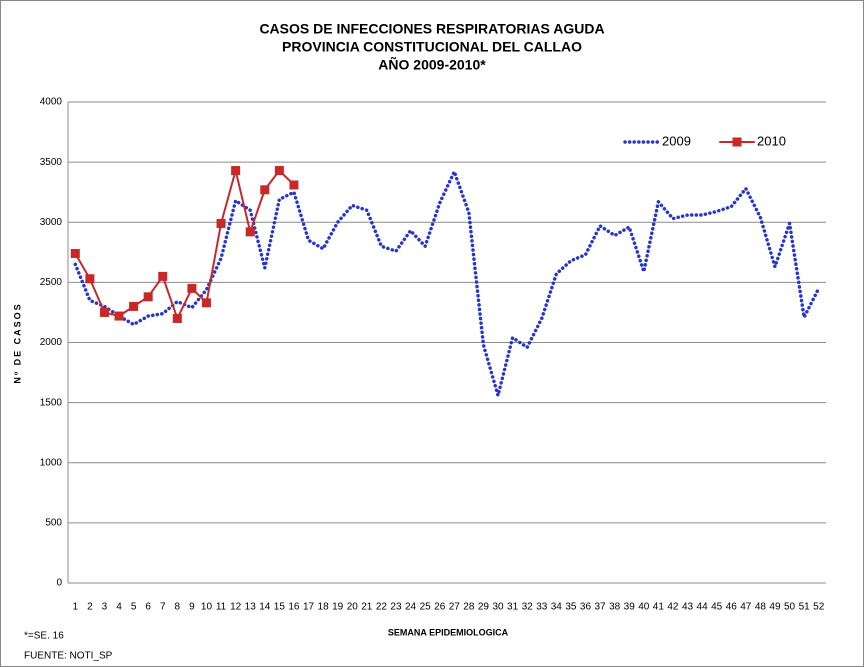 This screenshot has height=667, width=864. I want to click on x-tick-label: 42, so click(673, 607).